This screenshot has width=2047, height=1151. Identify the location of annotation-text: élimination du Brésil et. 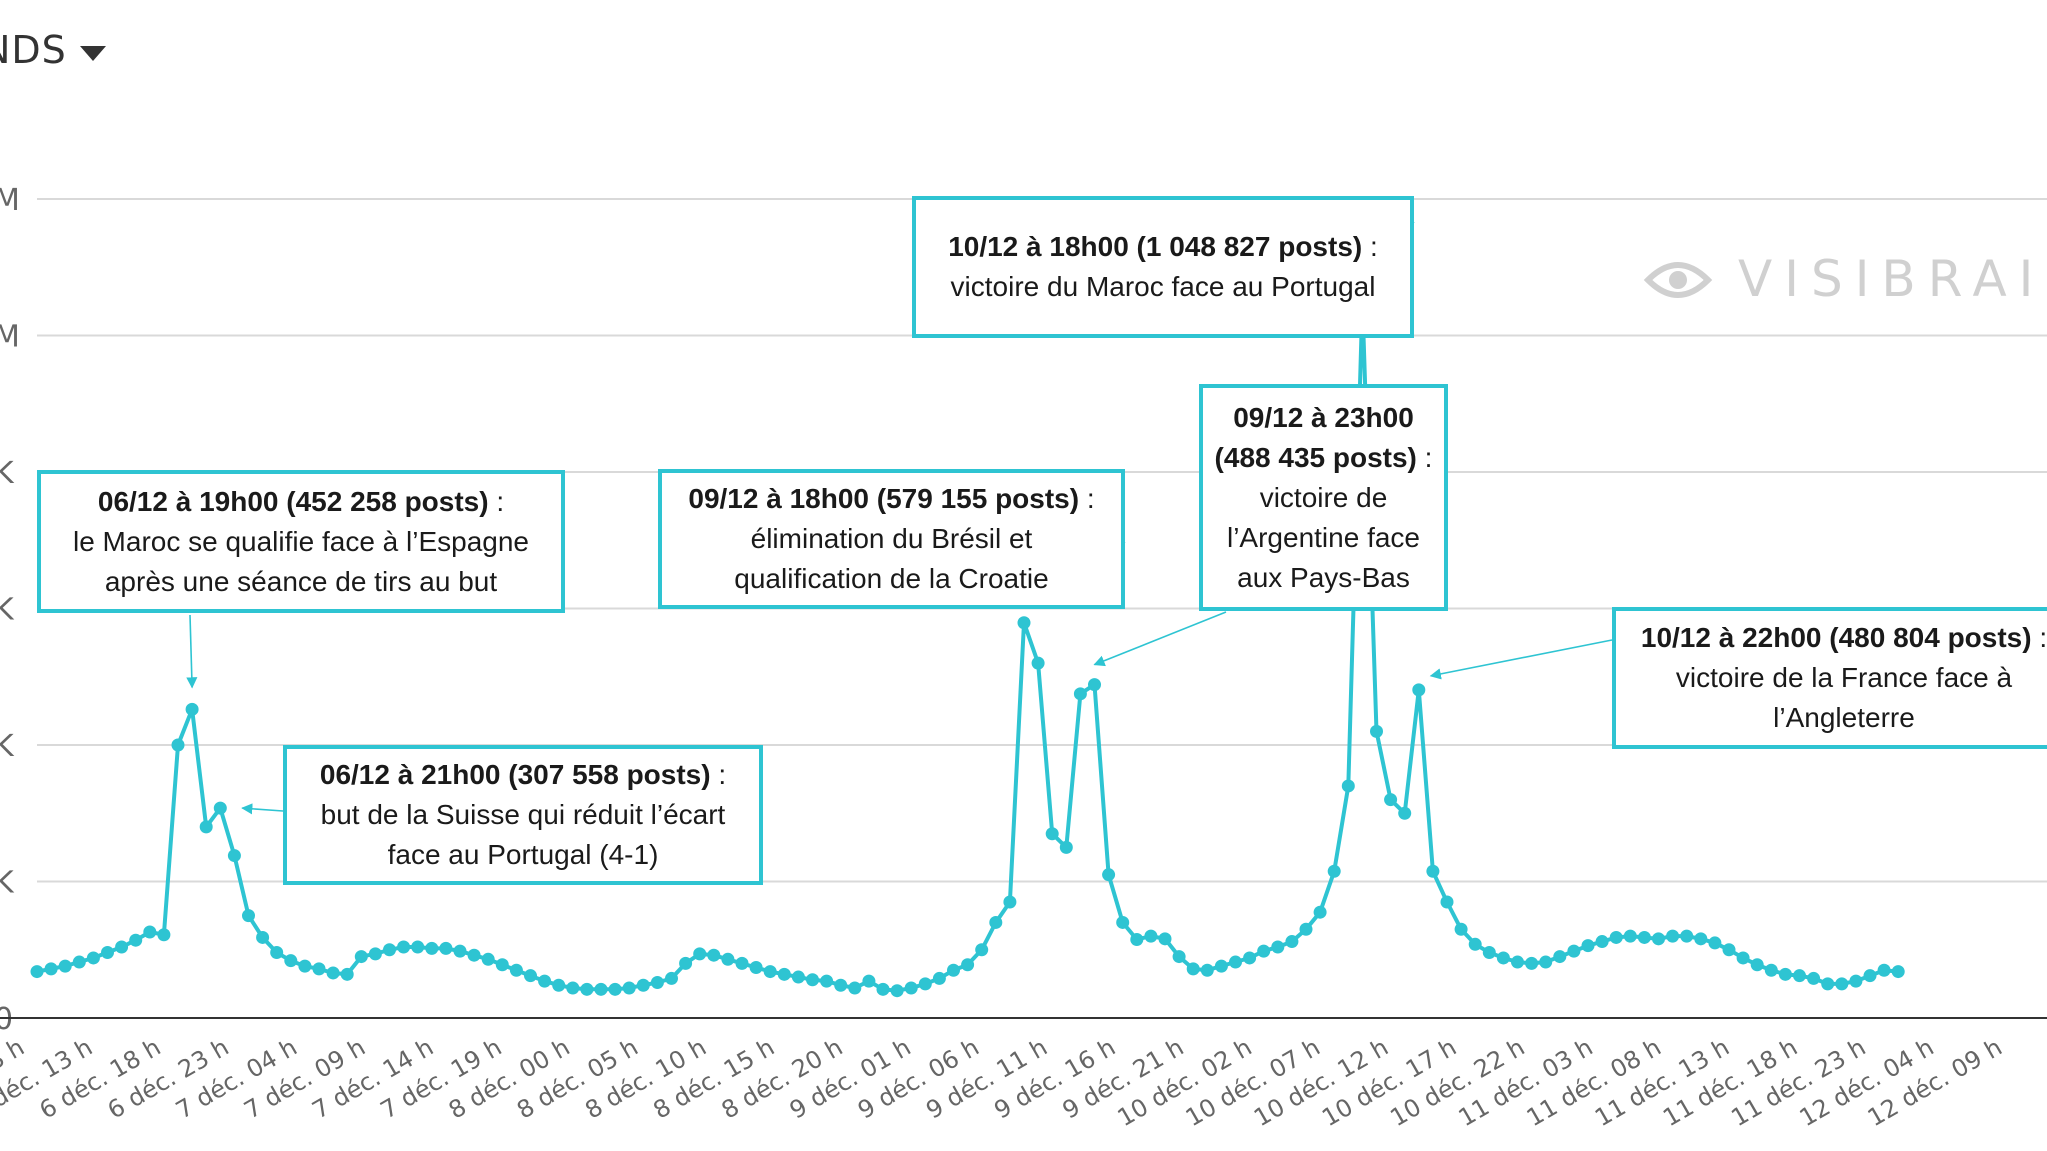
(891, 538).